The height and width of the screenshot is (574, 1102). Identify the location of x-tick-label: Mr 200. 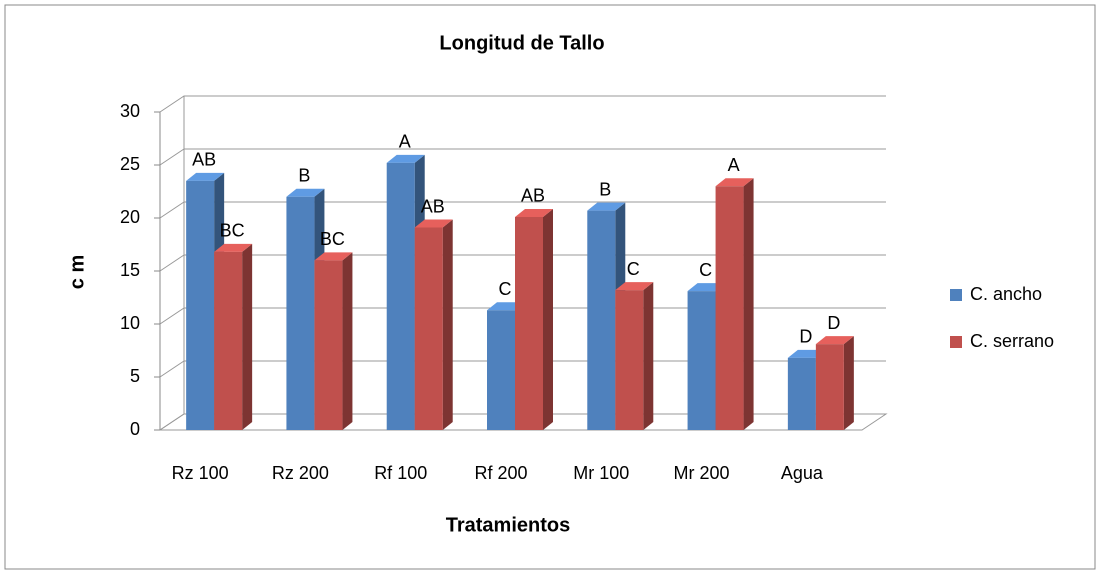
(702, 473).